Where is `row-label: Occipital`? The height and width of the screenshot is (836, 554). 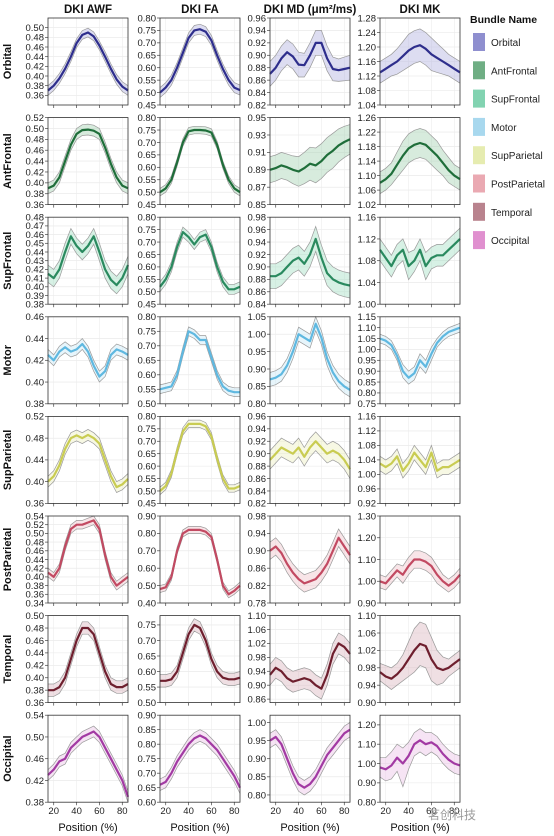 row-label: Occipital is located at coordinates (8, 758).